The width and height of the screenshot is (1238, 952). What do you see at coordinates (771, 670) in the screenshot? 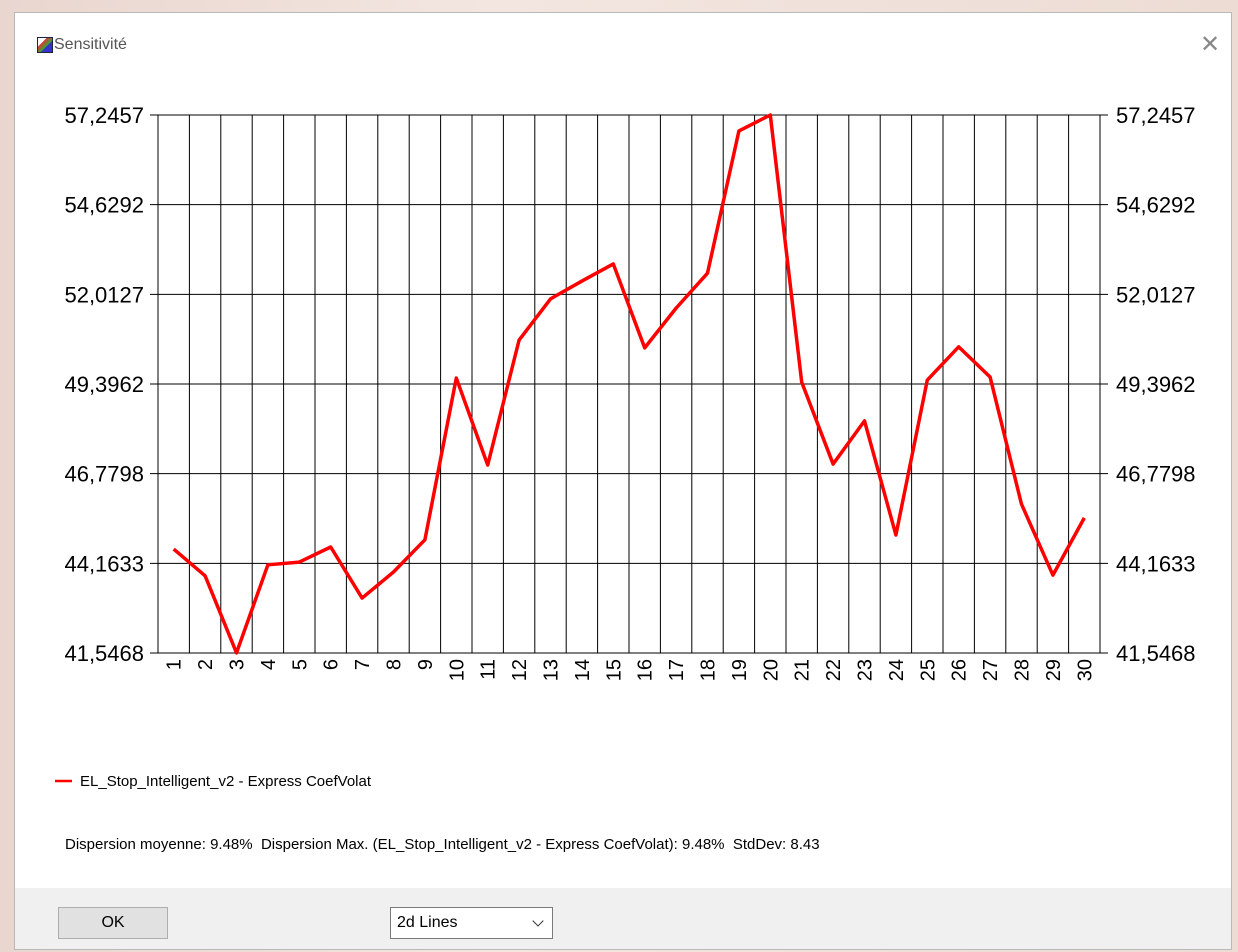
I see `x-tick-label: 20` at bounding box center [771, 670].